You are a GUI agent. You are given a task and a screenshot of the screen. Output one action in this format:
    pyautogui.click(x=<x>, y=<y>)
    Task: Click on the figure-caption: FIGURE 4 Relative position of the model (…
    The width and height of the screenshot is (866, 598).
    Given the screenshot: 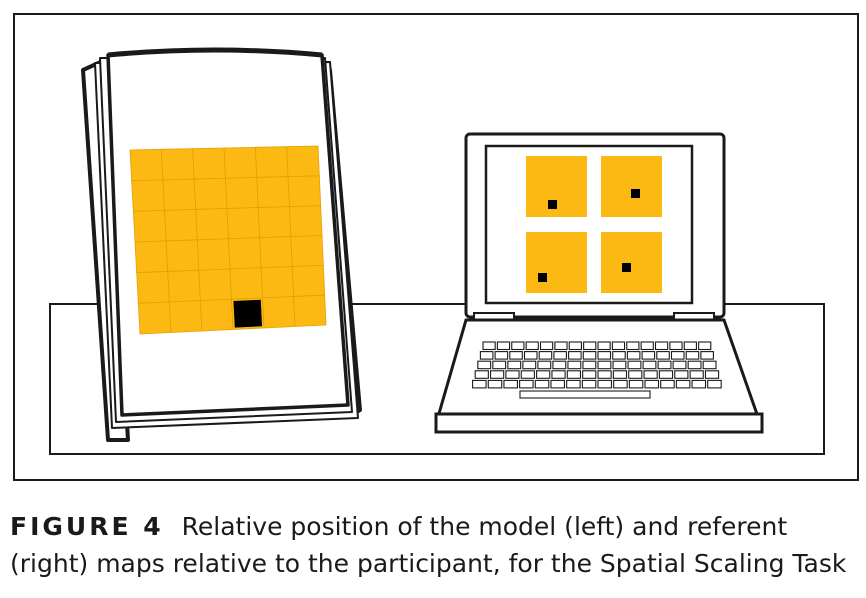 What is the action you would take?
    pyautogui.click(x=435, y=545)
    